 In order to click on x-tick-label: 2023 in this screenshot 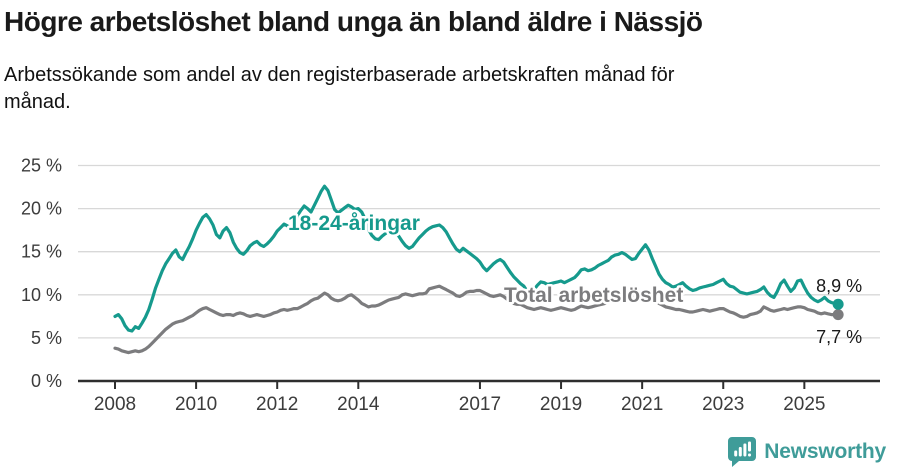, I will do `click(723, 404)`.